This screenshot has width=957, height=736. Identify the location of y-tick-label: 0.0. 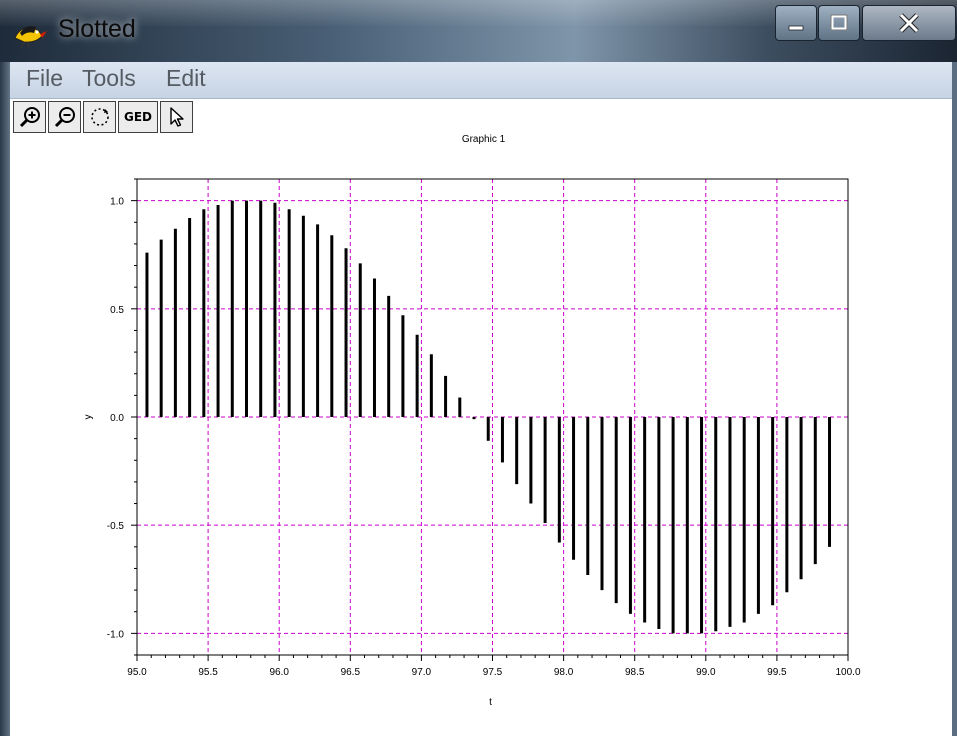
(117, 418).